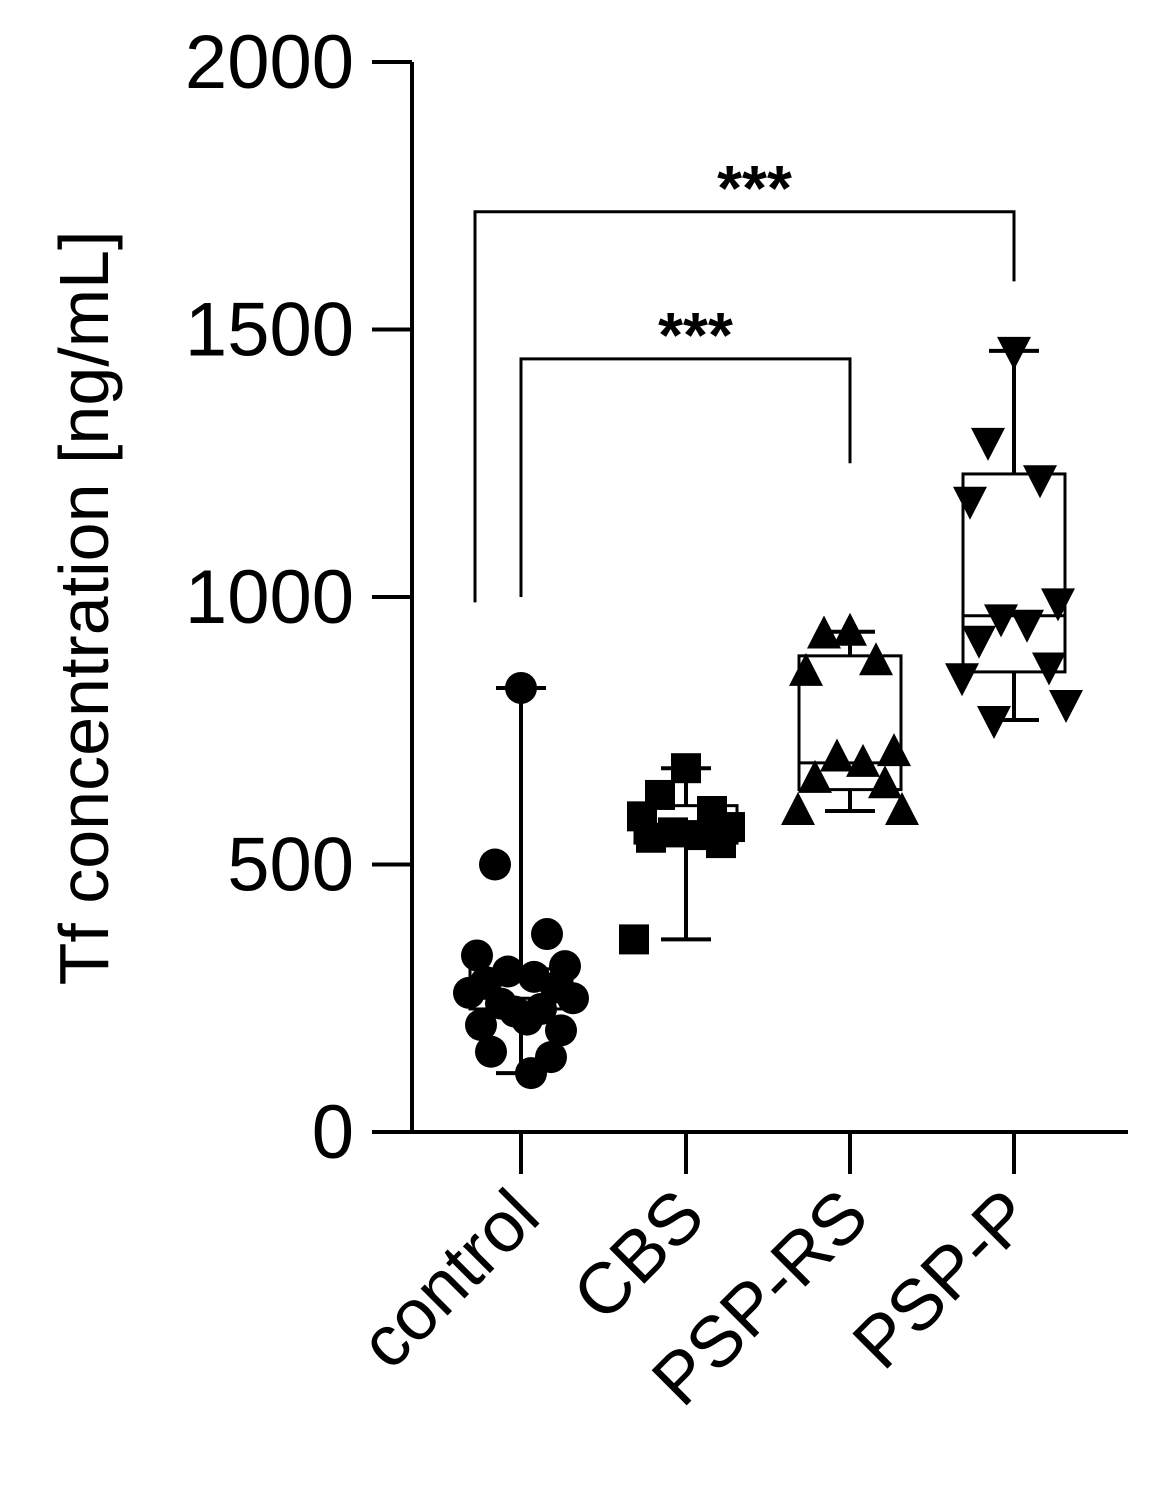 The width and height of the screenshot is (1164, 1510). Describe the element at coordinates (269, 597) in the screenshot. I see `y-tick-label: 1000` at that location.